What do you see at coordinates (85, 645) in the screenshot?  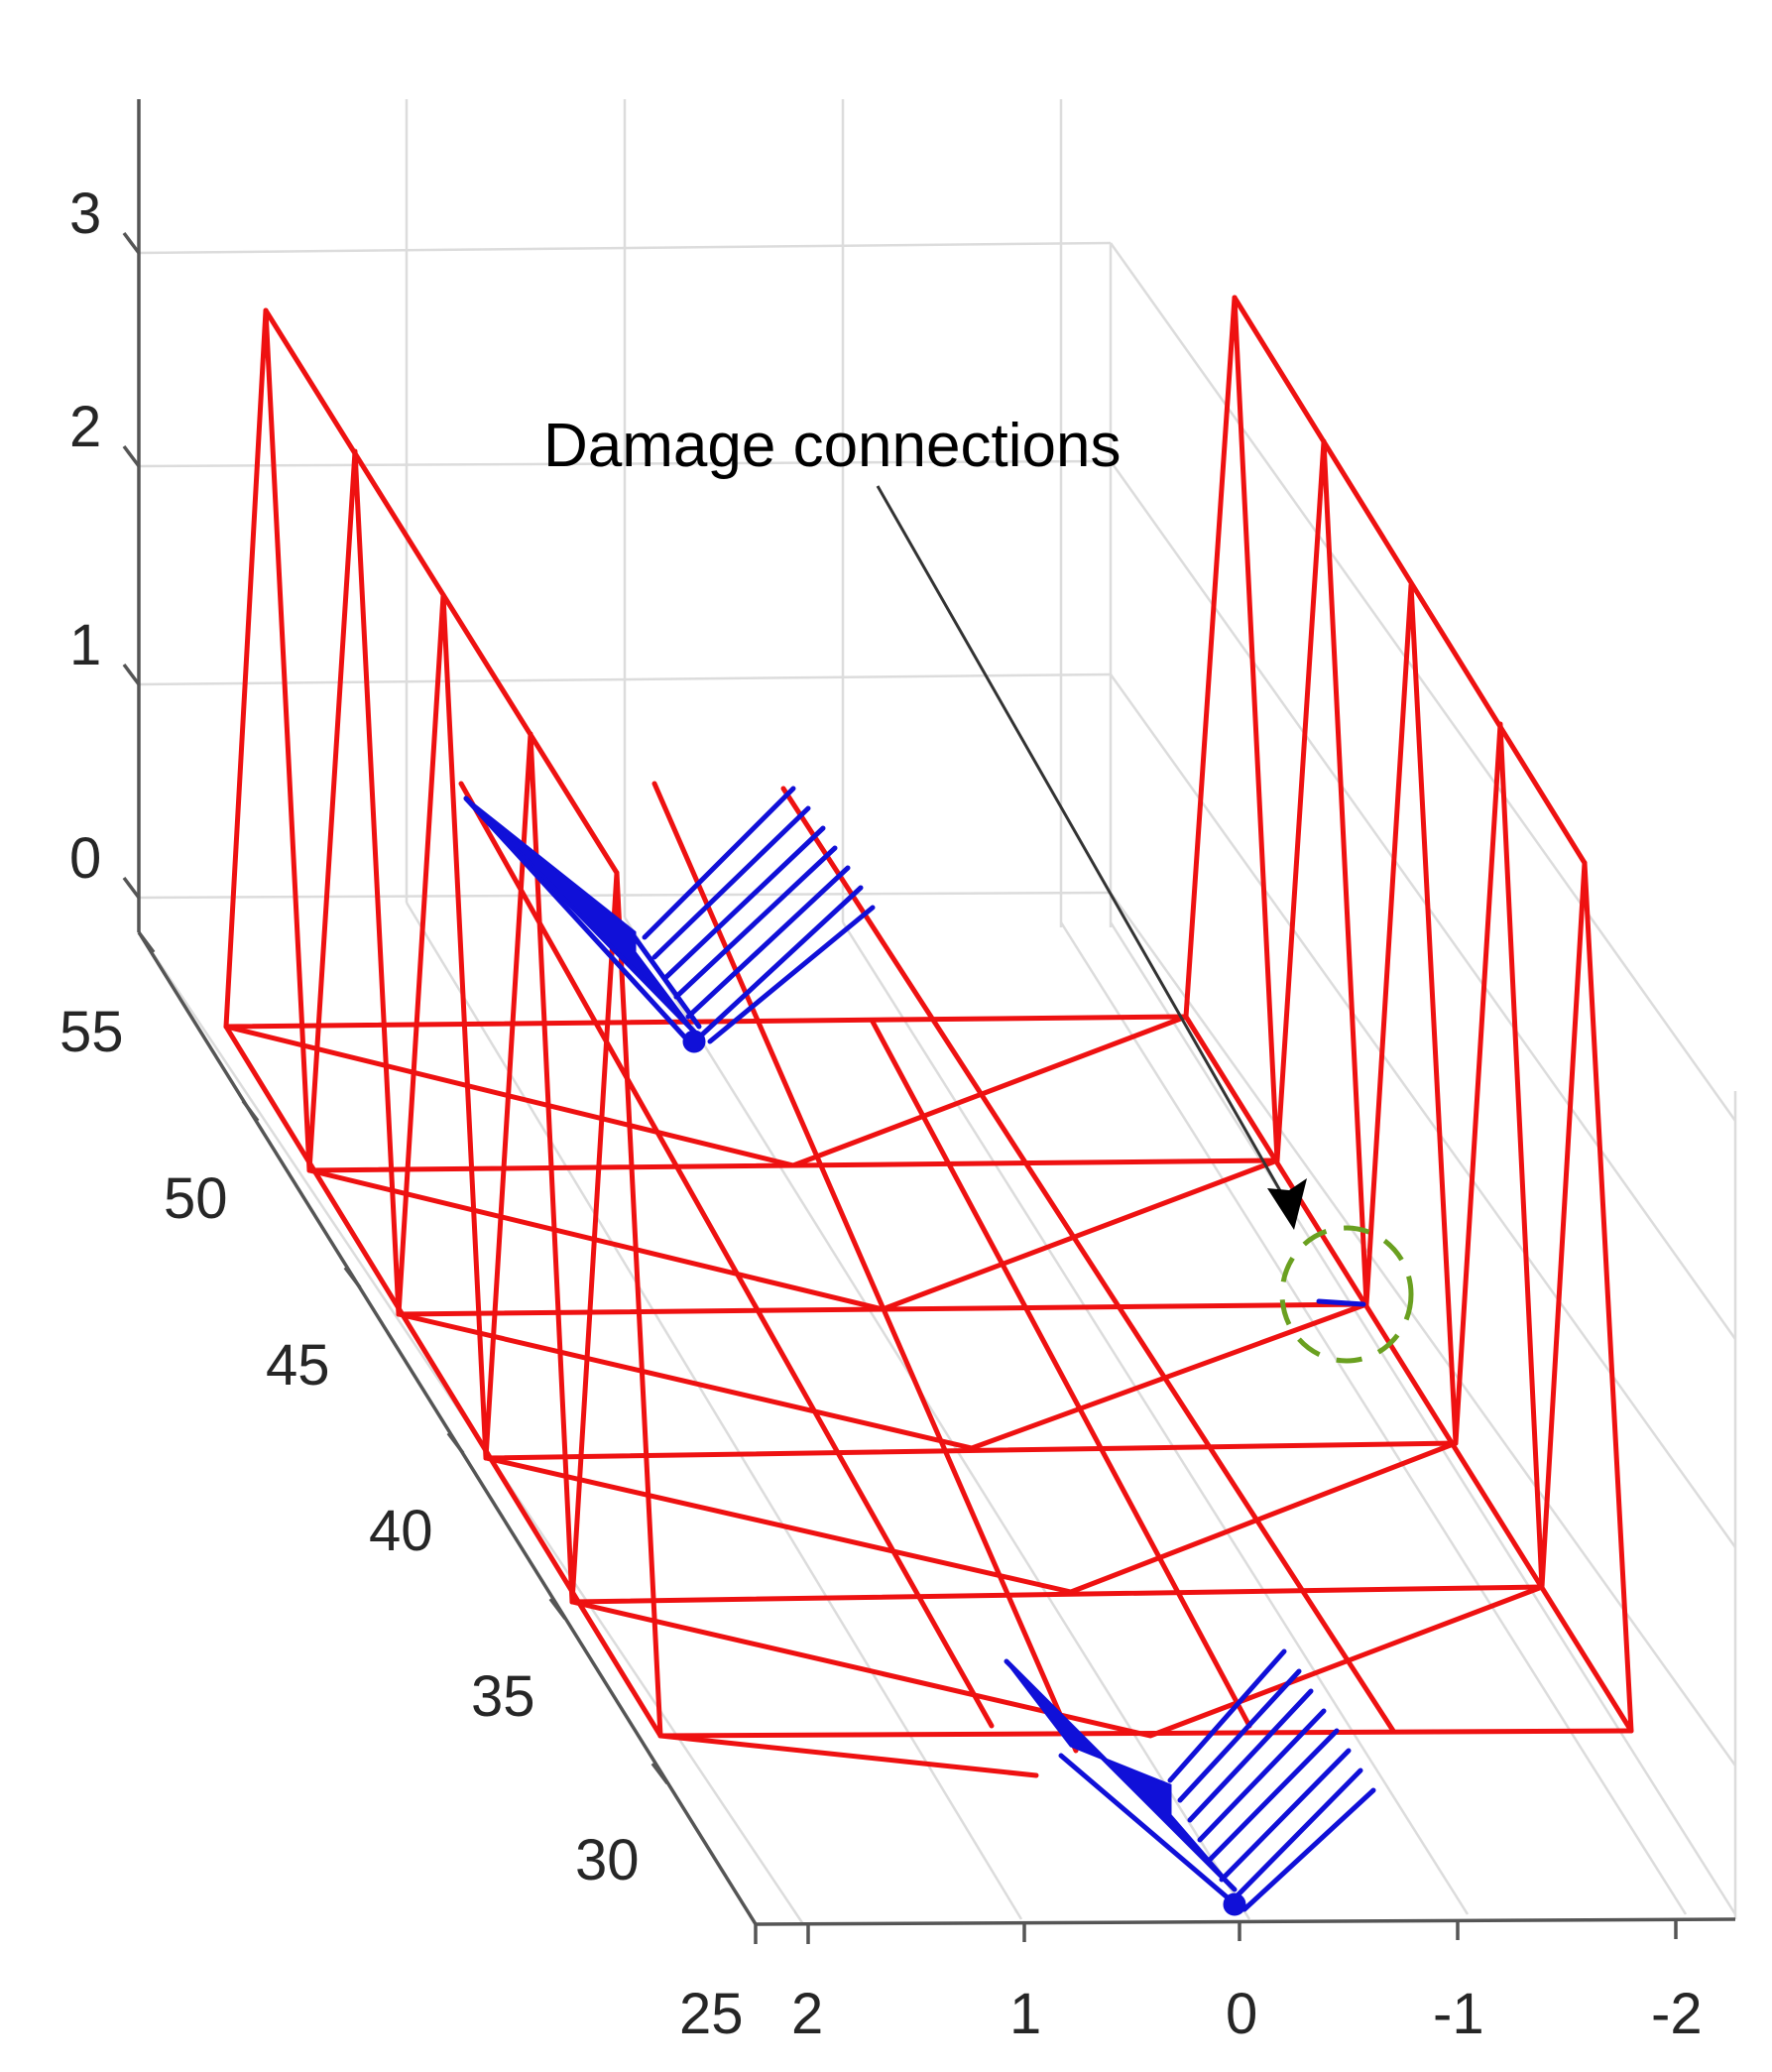 I see `z-tick-label: 1` at bounding box center [85, 645].